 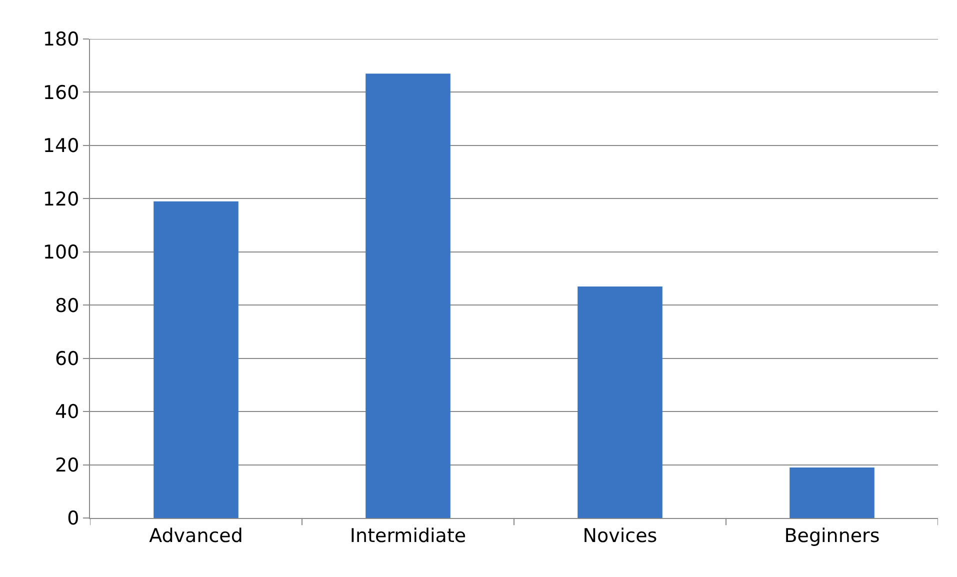 What do you see at coordinates (61, 253) in the screenshot?
I see `y-tick-label: 100` at bounding box center [61, 253].